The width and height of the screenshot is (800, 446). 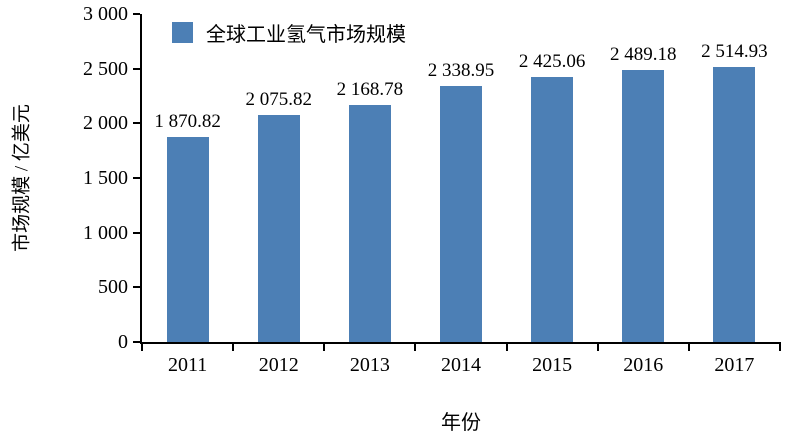 I want to click on y-tick-label: 0, so click(x=123, y=342).